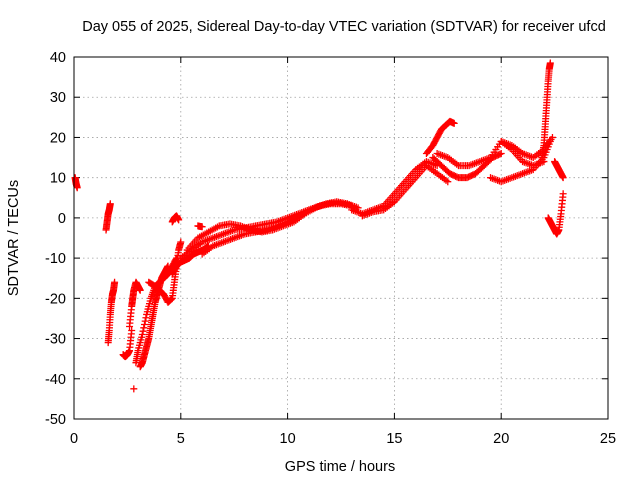 The width and height of the screenshot is (640, 480). I want to click on y-tick-label: 20, so click(58, 138).